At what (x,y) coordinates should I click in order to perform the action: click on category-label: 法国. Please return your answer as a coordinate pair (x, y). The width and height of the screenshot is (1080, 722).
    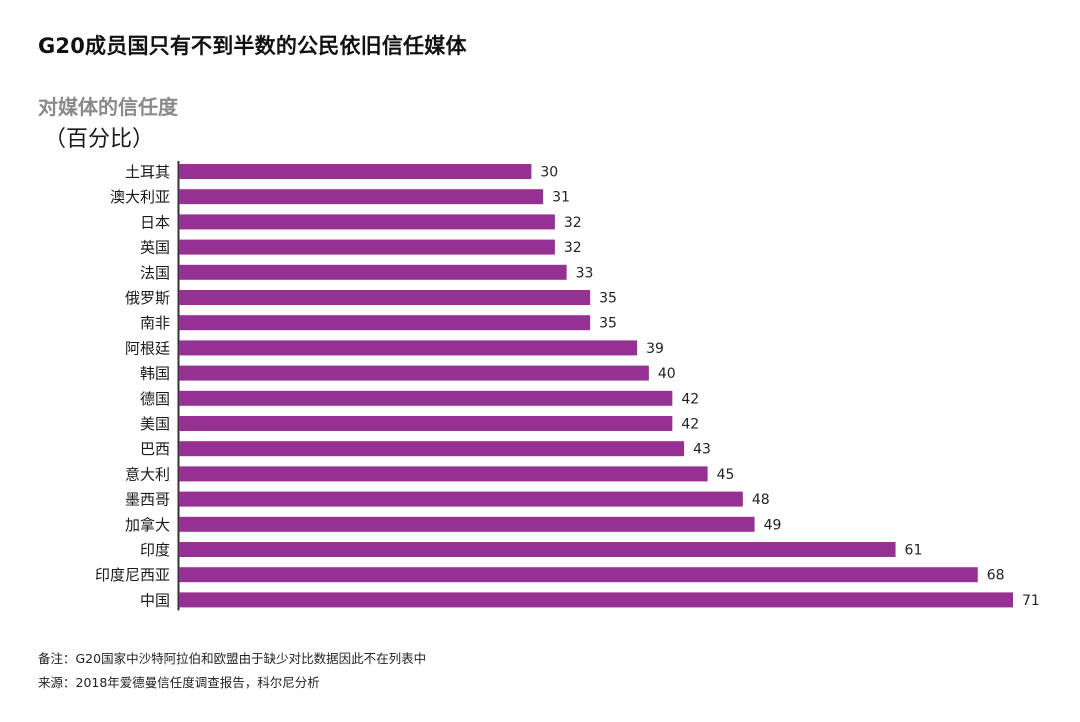
    Looking at the image, I should click on (155, 273).